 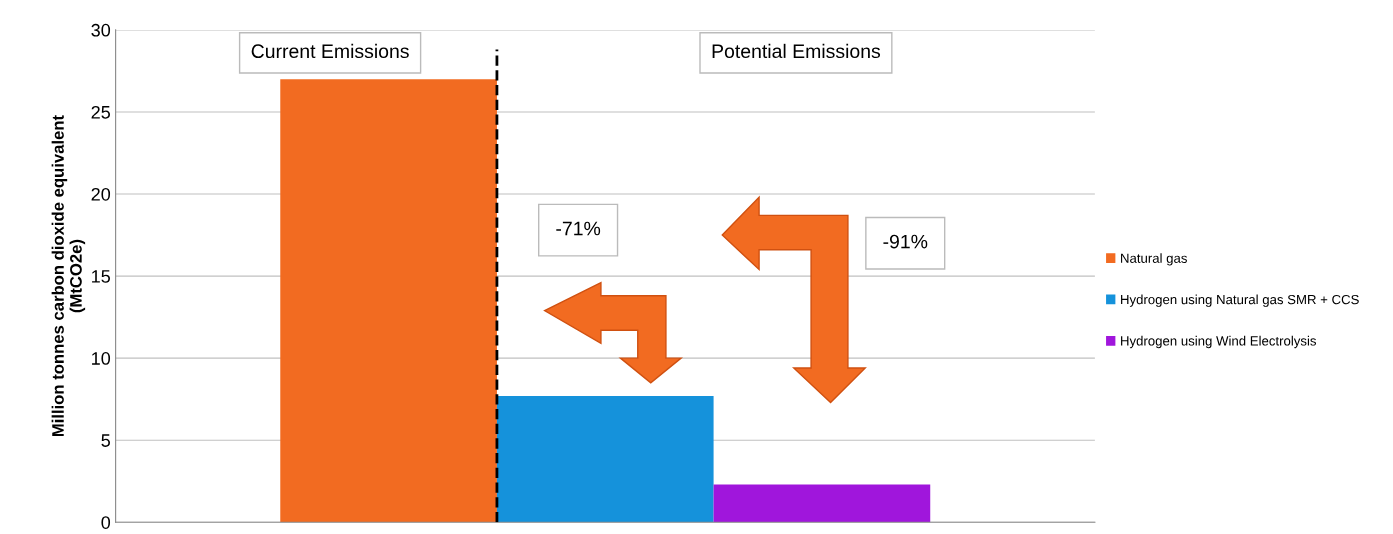 I want to click on y-tick-label: 10, so click(x=101, y=358).